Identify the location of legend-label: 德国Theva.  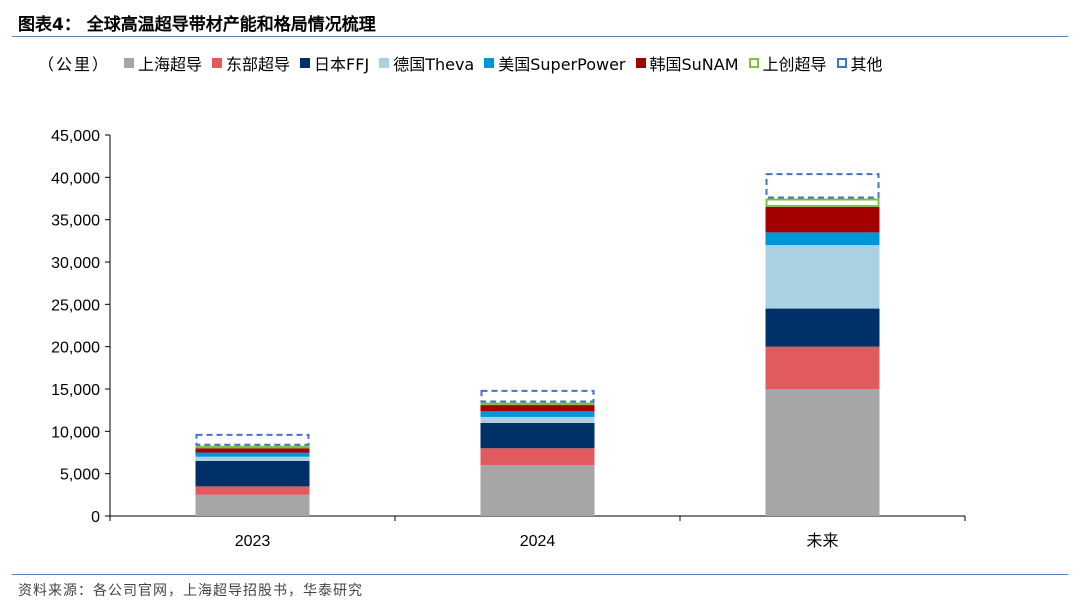
(434, 64).